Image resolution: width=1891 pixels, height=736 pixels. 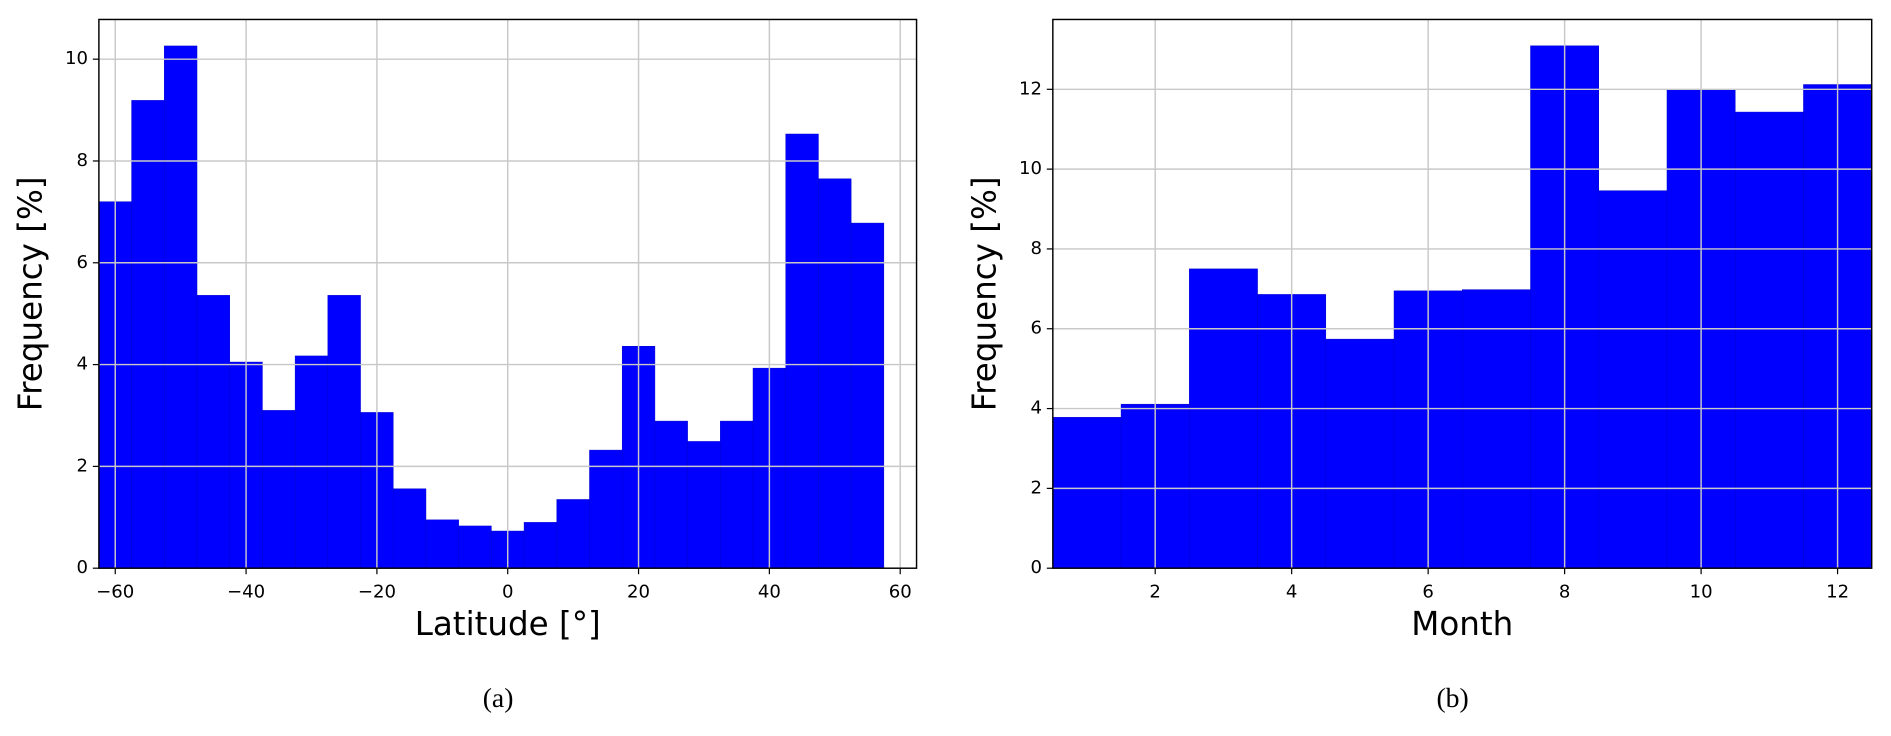 What do you see at coordinates (1292, 591) in the screenshot?
I see `x-tick-label: 4` at bounding box center [1292, 591].